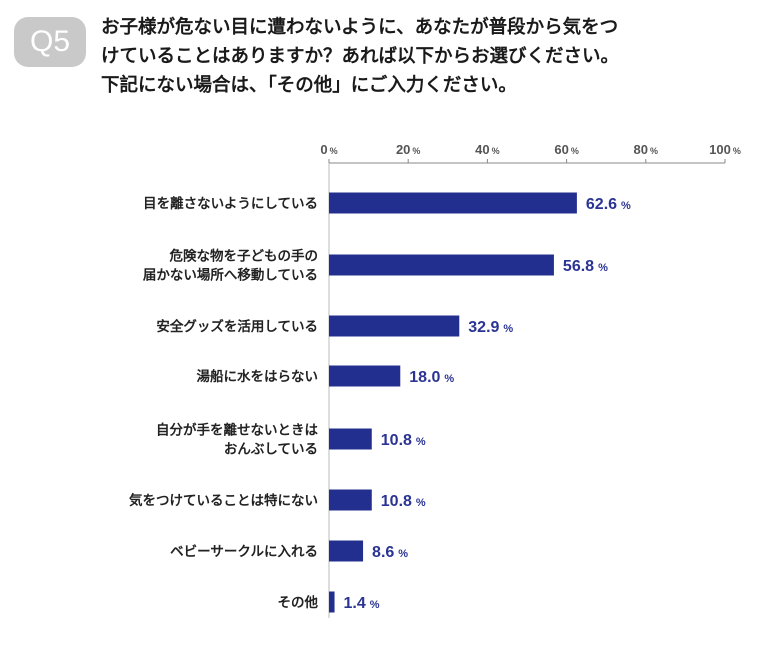 This screenshot has width=770, height=647. I want to click on question-line-2: けていることはありますか？あれば以下からお選びください。, so click(360, 56).